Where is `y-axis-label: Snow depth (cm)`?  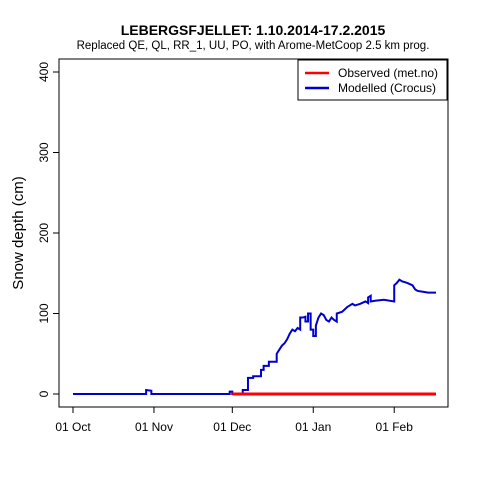 y-axis-label: Snow depth (cm) is located at coordinates (18, 232).